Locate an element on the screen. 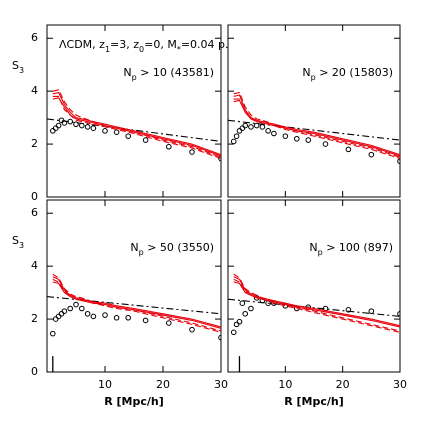 This screenshot has height=424, width=424. text-part: > 20 (15803) is located at coordinates (354, 72).